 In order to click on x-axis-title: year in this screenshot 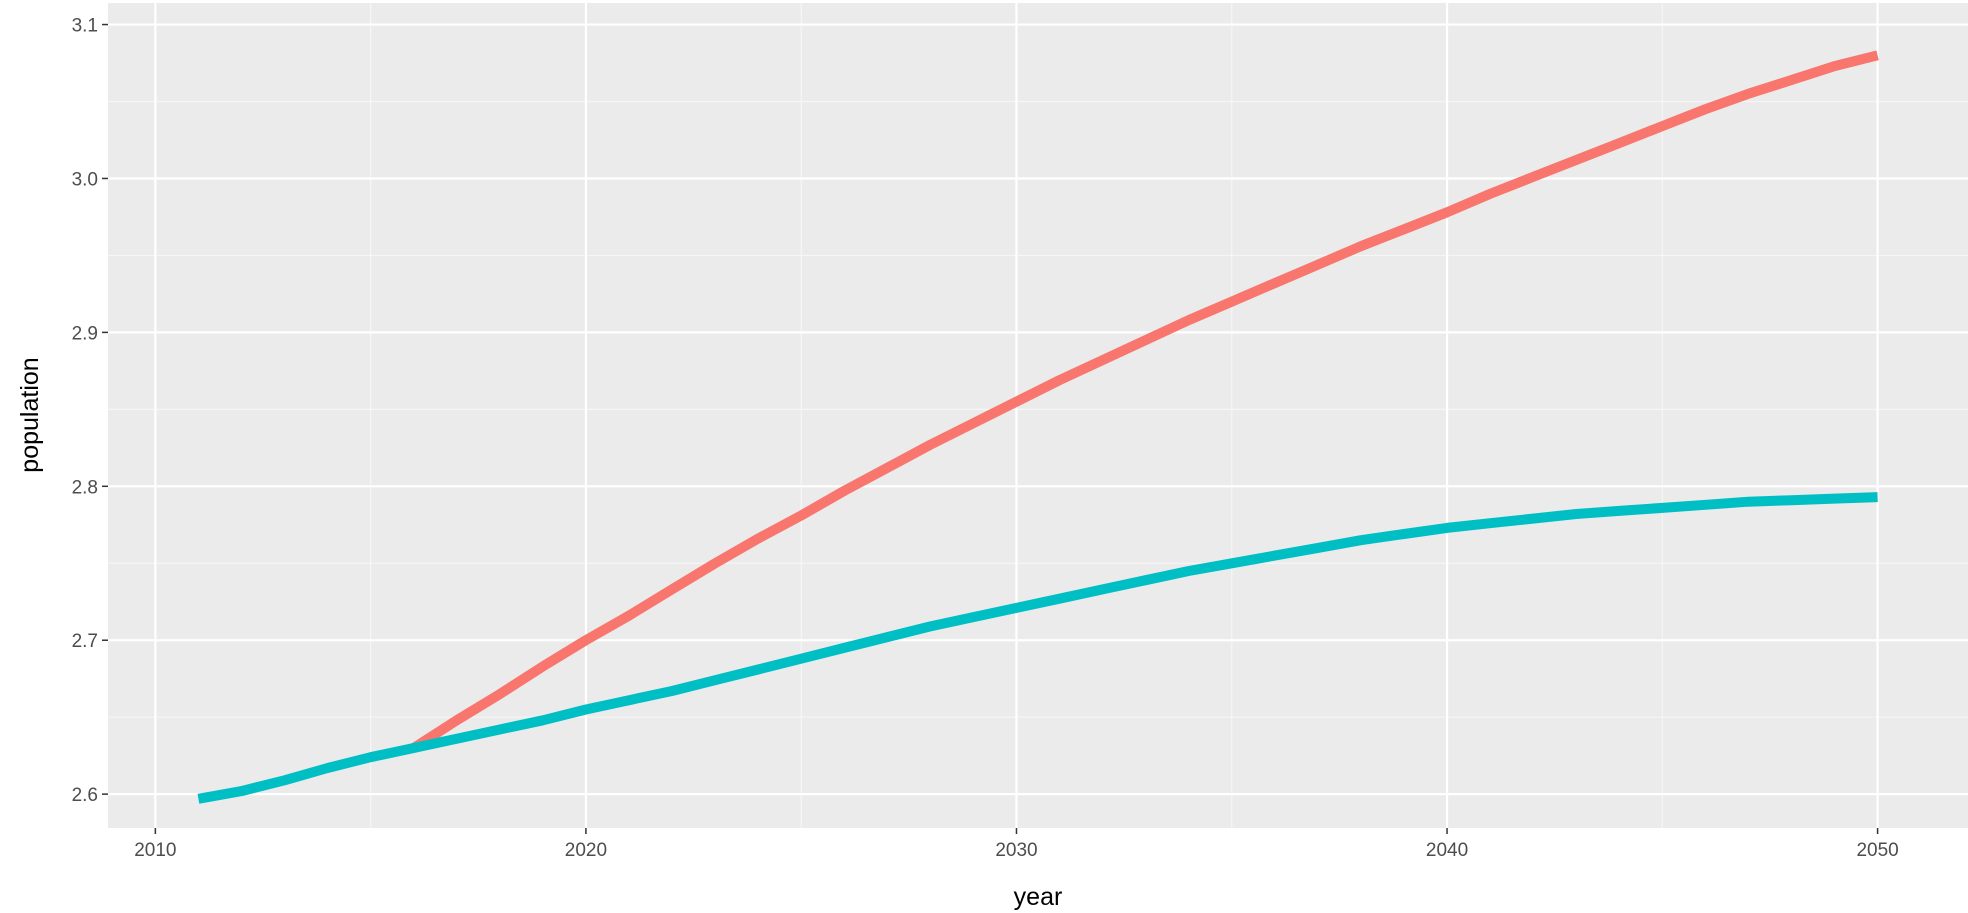, I will do `click(1038, 897)`.